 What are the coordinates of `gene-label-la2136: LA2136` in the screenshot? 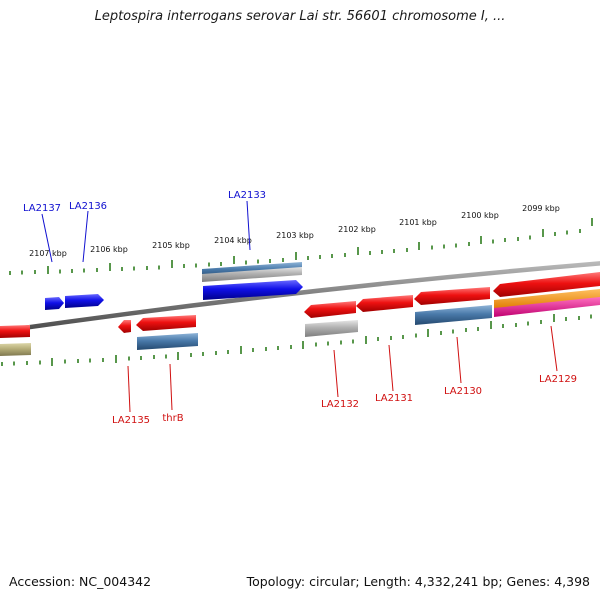 It's located at (88, 206).